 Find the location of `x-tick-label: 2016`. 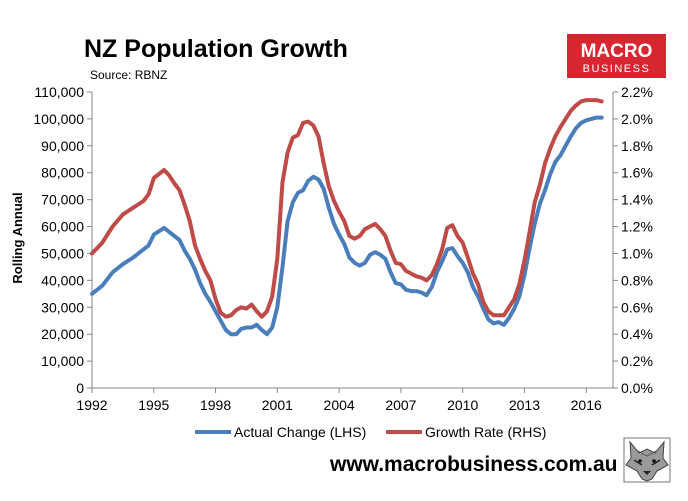

x-tick-label: 2016 is located at coordinates (586, 405).